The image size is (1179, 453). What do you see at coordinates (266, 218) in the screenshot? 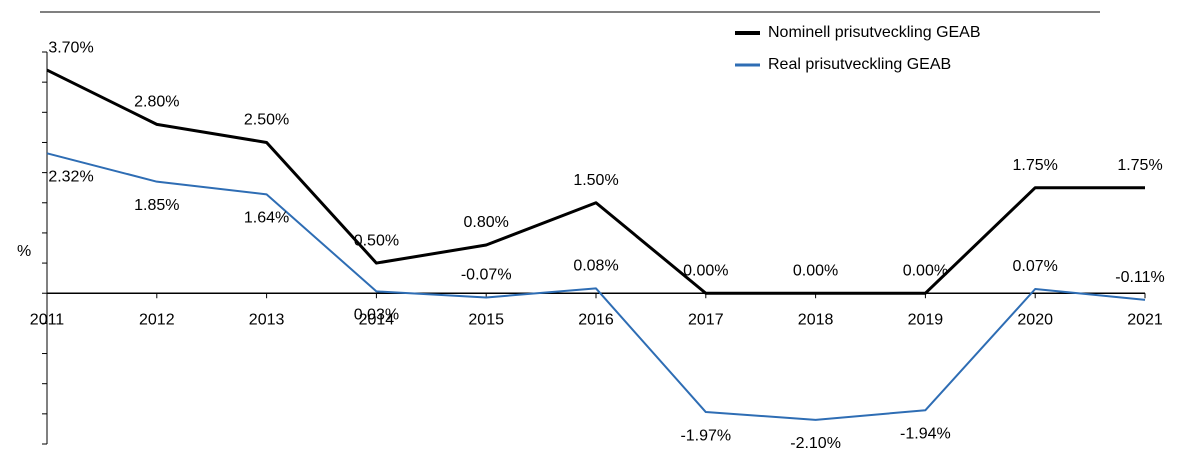
I see `data-label: 1.64%` at bounding box center [266, 218].